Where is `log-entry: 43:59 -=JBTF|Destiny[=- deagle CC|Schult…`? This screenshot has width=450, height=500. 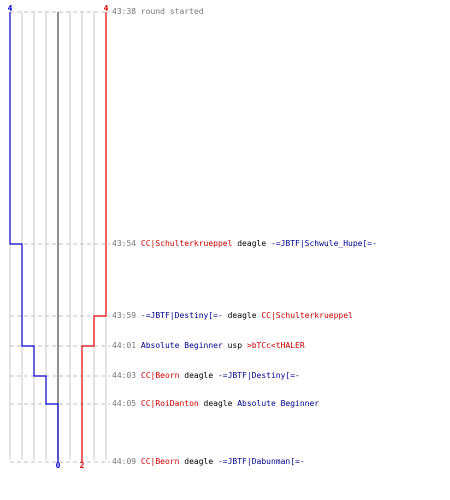
log-entry: 43:59 -=JBTF|Destiny[=- deagle CC|Schult… is located at coordinates (232, 316).